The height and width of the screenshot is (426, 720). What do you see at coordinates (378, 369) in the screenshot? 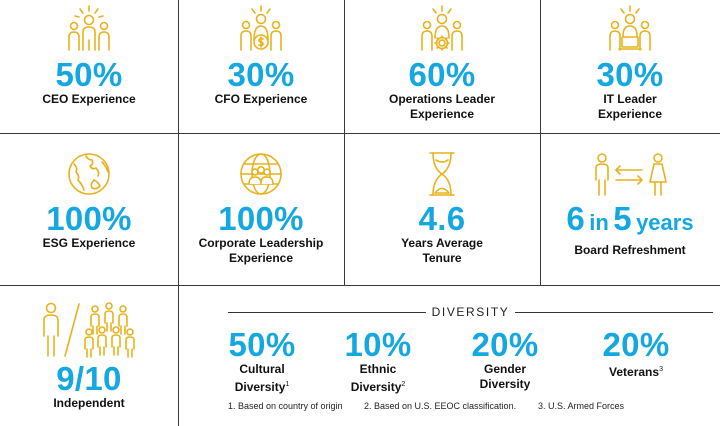
I see `label-line1: Ethnic` at bounding box center [378, 369].